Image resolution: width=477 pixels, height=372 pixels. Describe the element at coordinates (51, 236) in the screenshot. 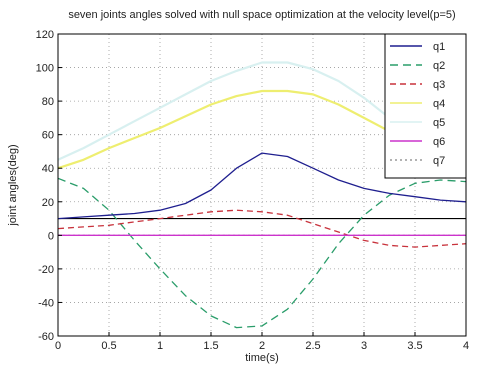

I see `y-tick-label: 0` at that location.